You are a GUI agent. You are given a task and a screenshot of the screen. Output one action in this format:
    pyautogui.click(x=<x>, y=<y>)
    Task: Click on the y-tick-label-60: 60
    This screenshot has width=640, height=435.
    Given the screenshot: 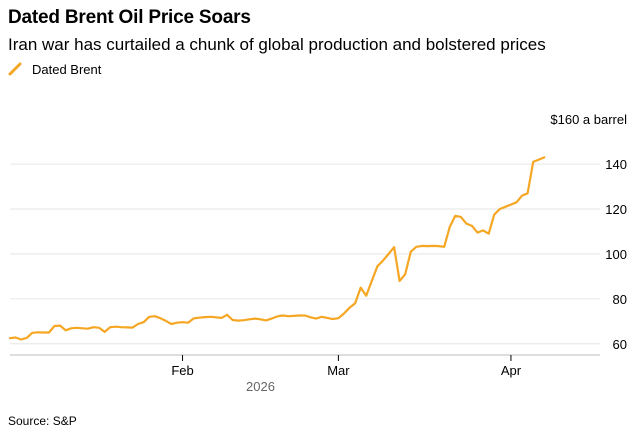 What is the action you would take?
    pyautogui.click(x=620, y=344)
    